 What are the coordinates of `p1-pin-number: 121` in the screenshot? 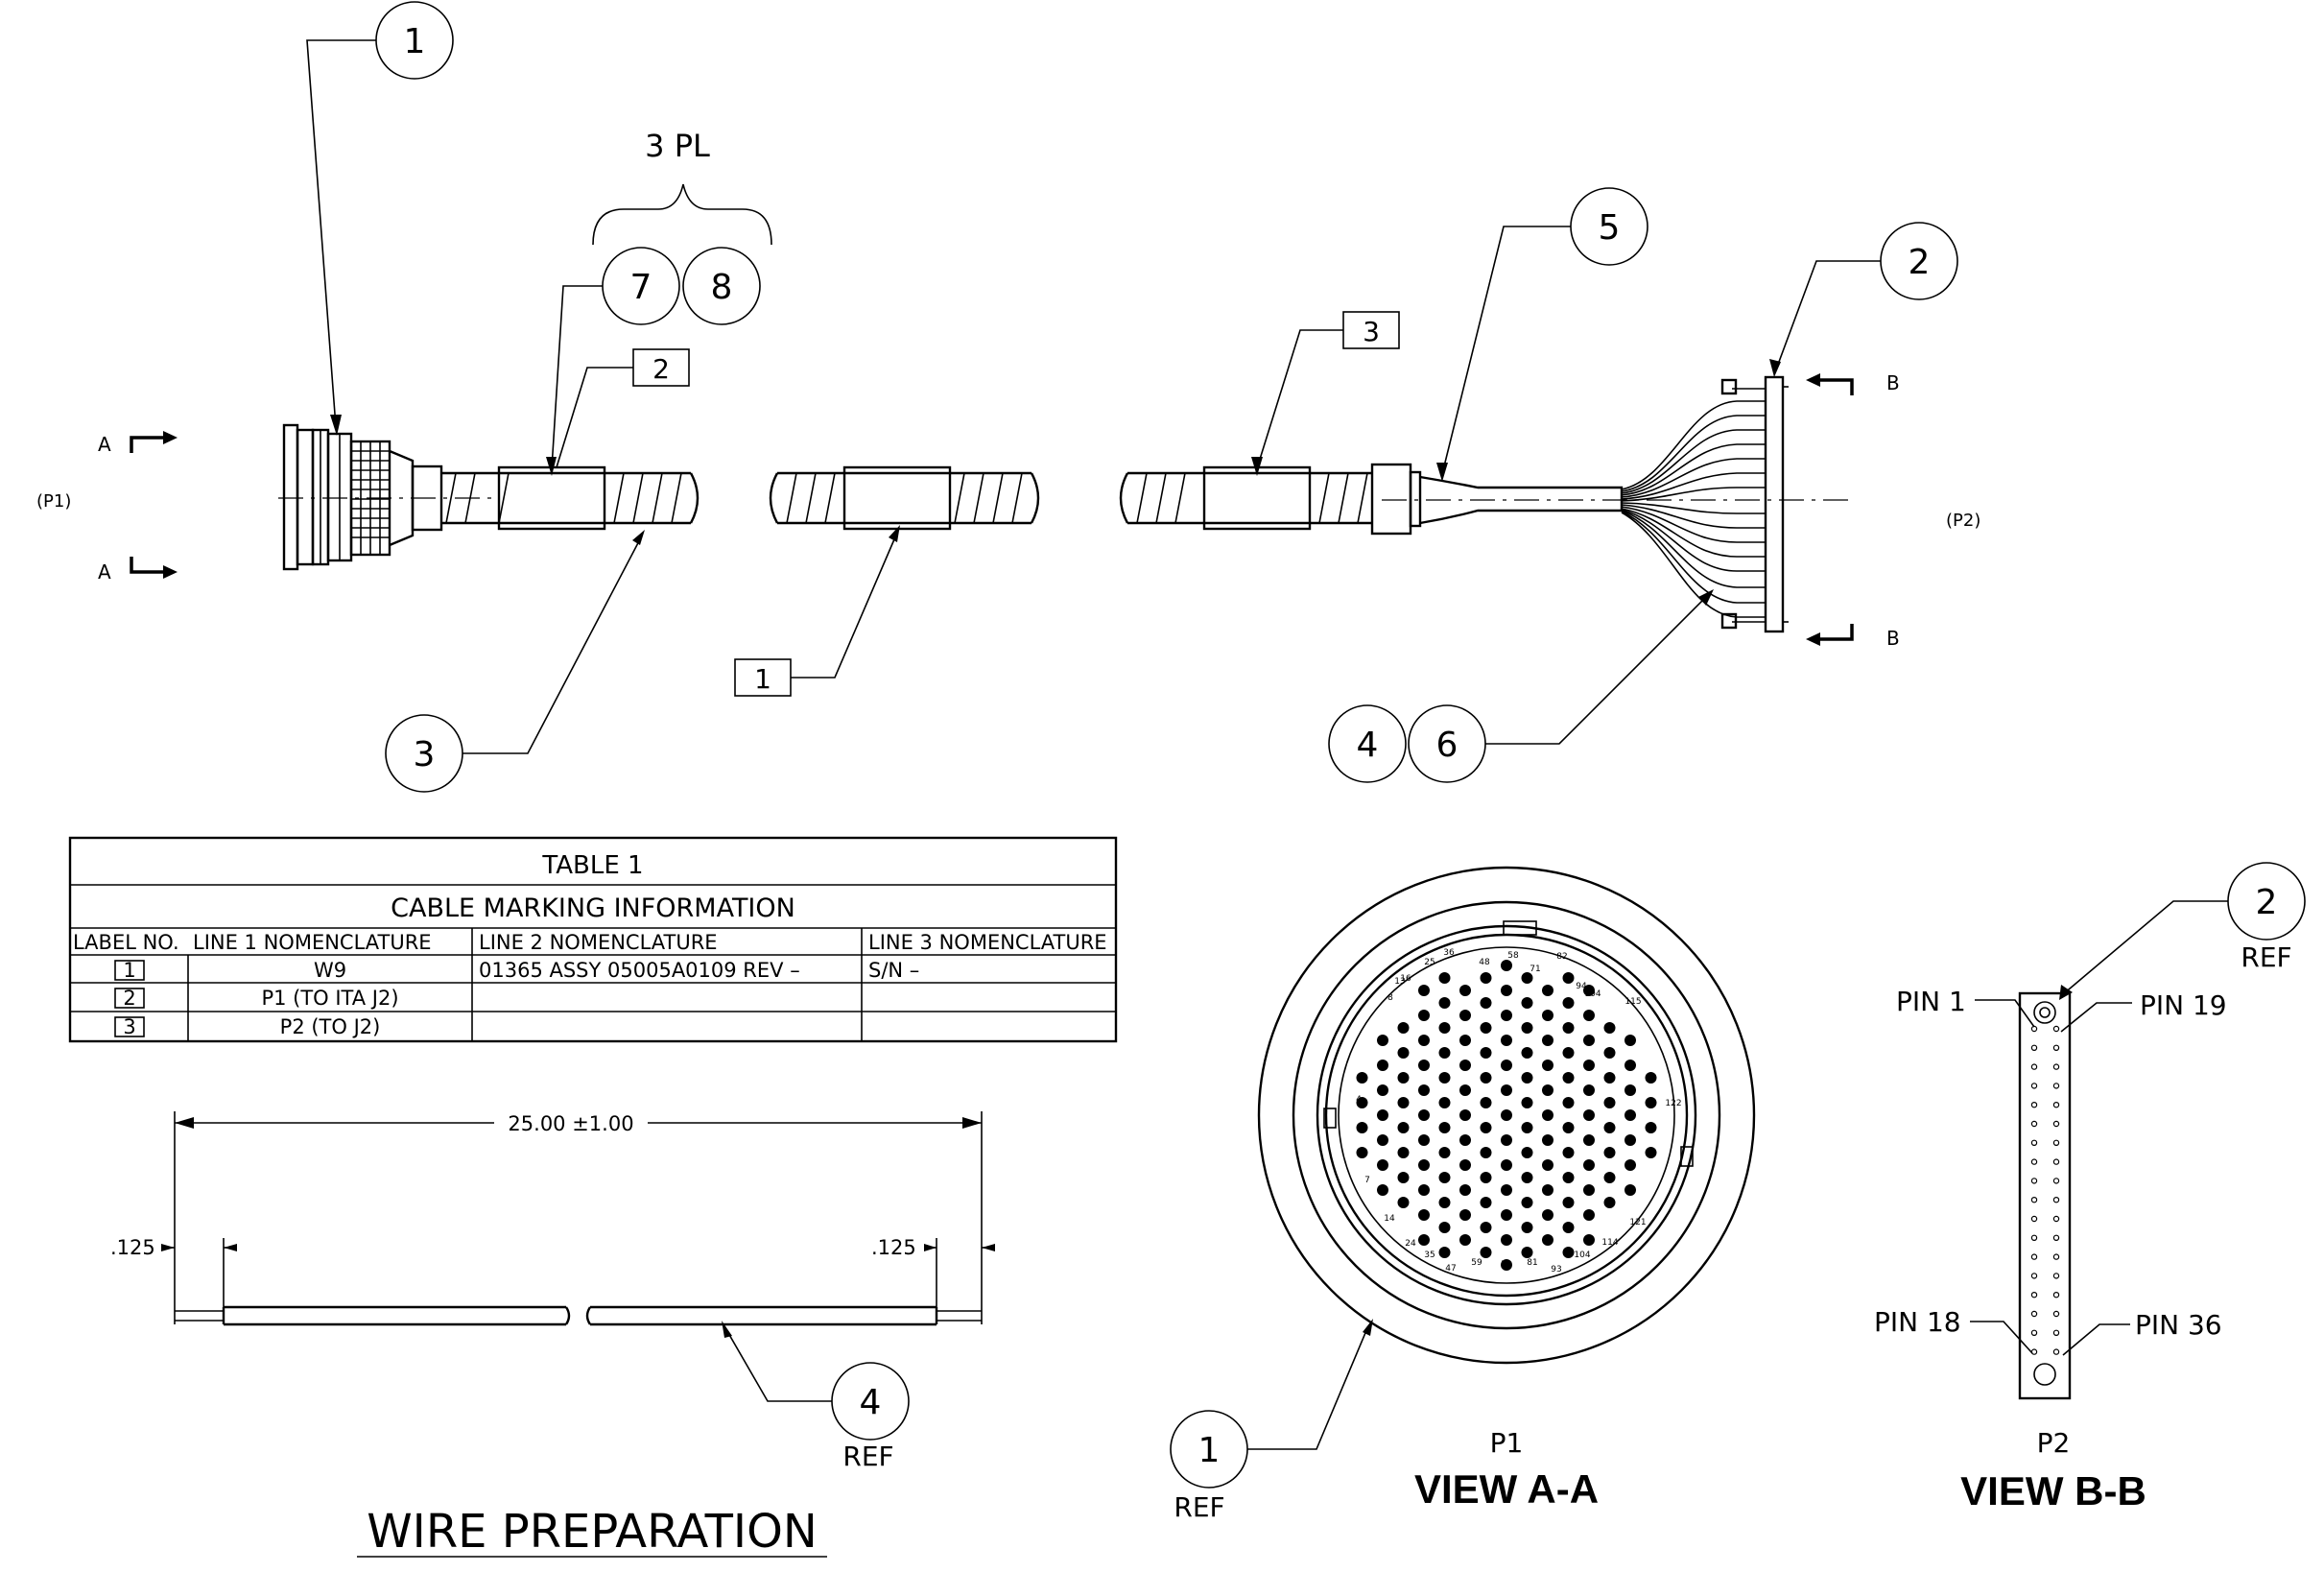 It's located at (1637, 1222).